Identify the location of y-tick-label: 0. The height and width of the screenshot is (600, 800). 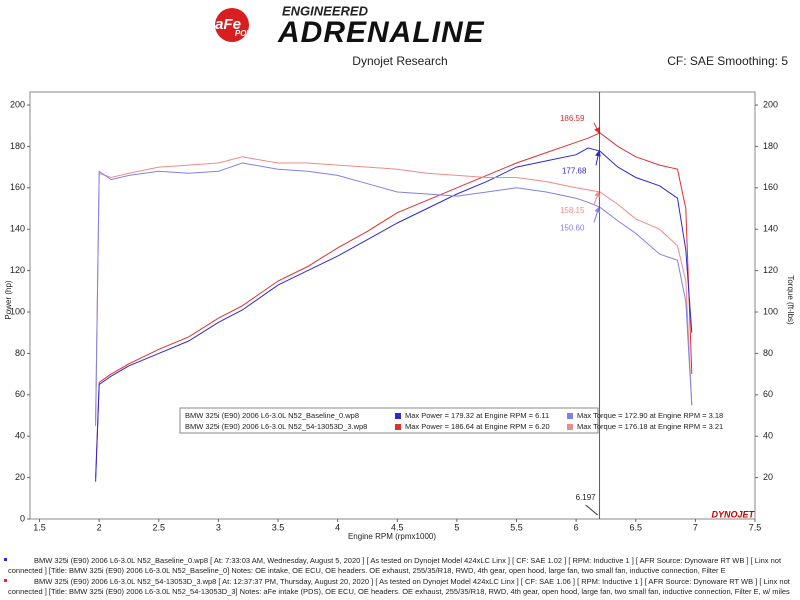
(22, 518).